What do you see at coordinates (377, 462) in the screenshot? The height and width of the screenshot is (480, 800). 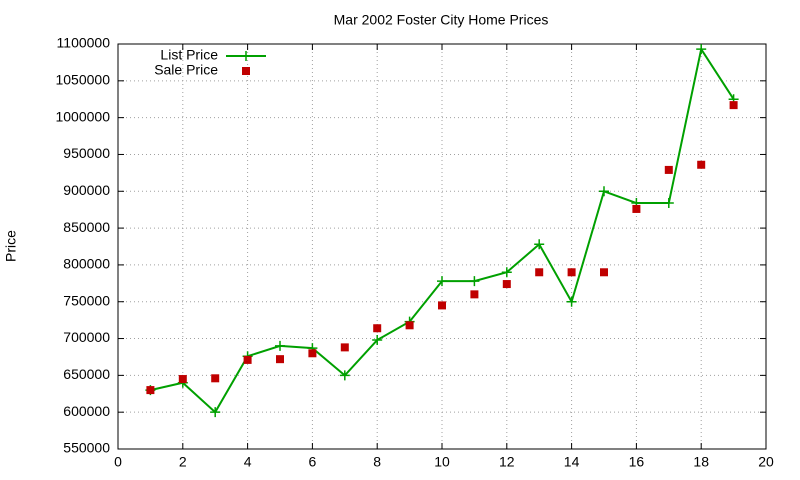 I see `x-tick-label: 8` at bounding box center [377, 462].